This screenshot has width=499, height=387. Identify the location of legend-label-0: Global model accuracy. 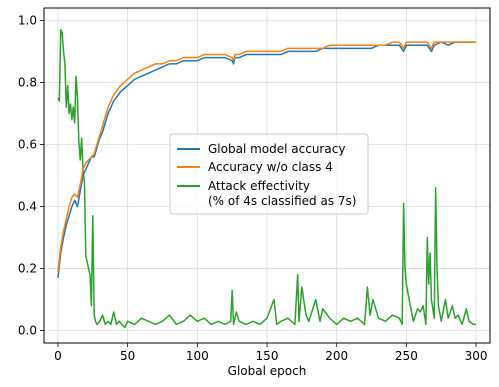
(276, 149).